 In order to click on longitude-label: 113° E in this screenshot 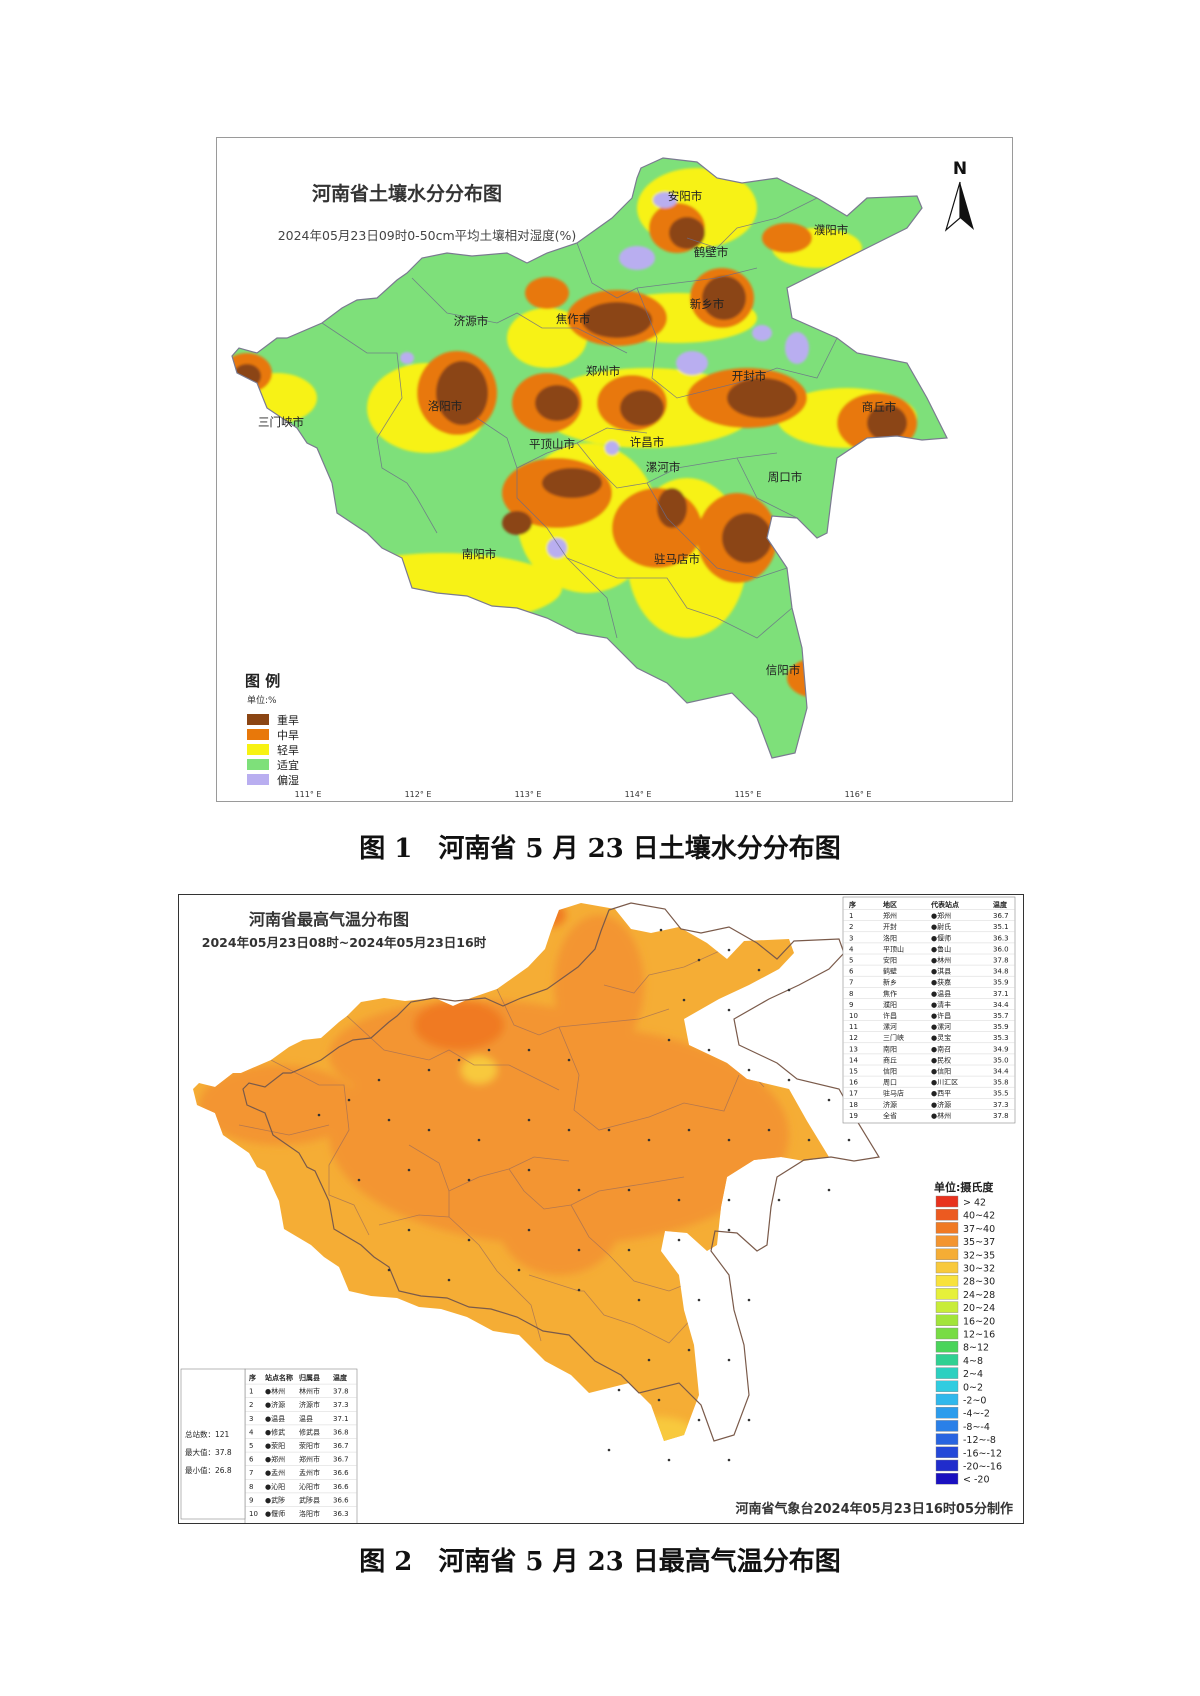, I will do `click(528, 794)`.